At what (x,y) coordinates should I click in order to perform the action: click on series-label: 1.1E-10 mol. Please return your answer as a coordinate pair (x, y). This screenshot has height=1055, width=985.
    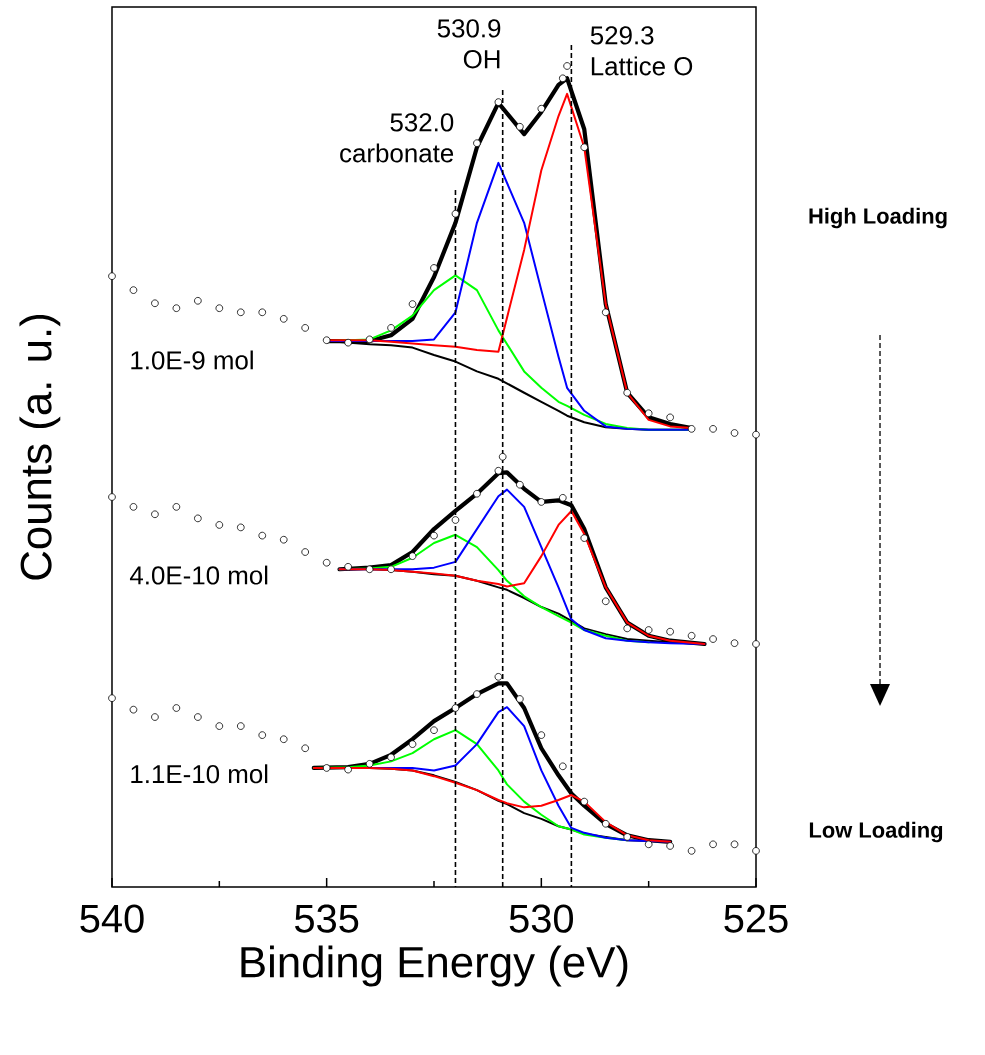
    Looking at the image, I should click on (199, 774).